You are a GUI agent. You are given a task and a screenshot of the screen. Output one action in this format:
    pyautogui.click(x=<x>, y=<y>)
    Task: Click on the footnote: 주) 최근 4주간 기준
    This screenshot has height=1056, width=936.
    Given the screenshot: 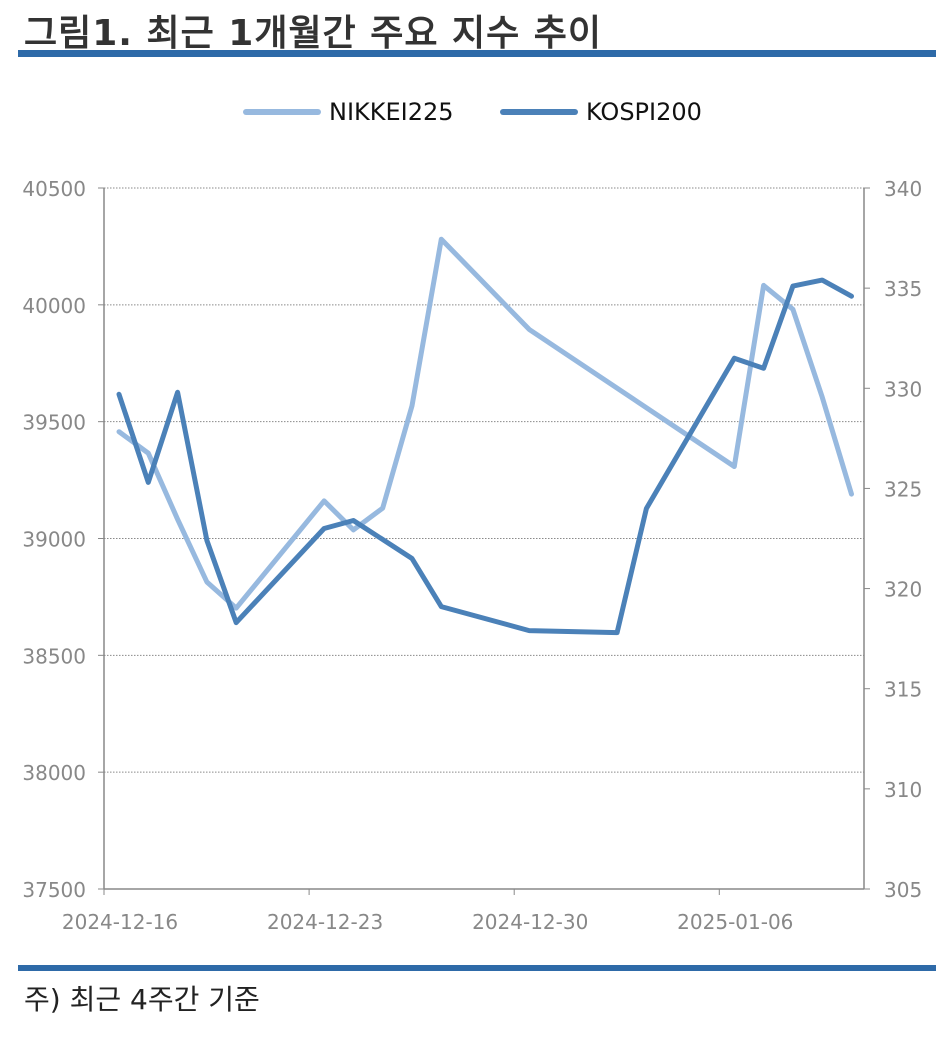 What is the action you would take?
    pyautogui.click(x=142, y=999)
    